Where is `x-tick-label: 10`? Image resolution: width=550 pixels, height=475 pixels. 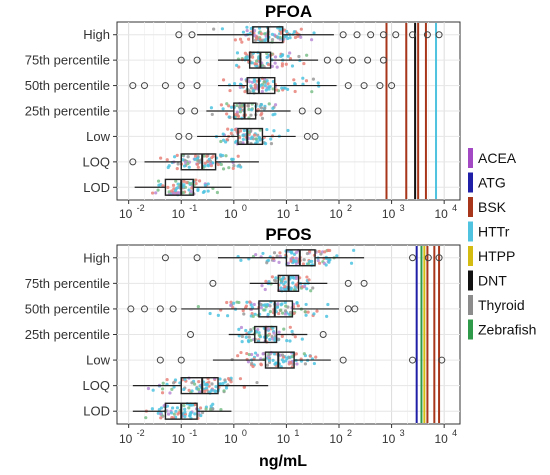 x-tick-label: 10 is located at coordinates (179, 439).